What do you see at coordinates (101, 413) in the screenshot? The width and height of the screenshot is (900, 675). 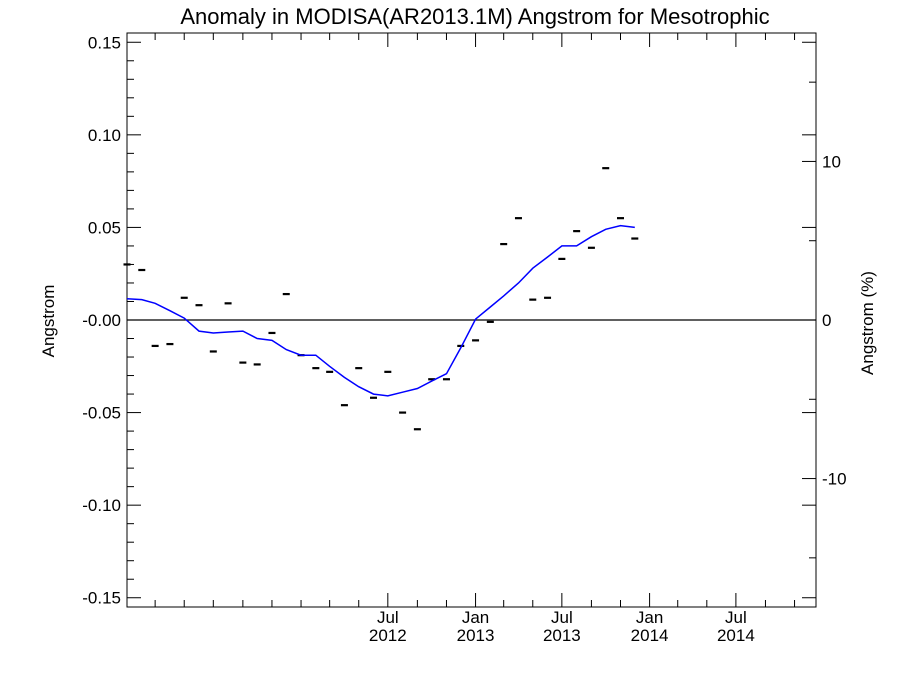 I see `y-tick-label-left: -0.05` at bounding box center [101, 413].